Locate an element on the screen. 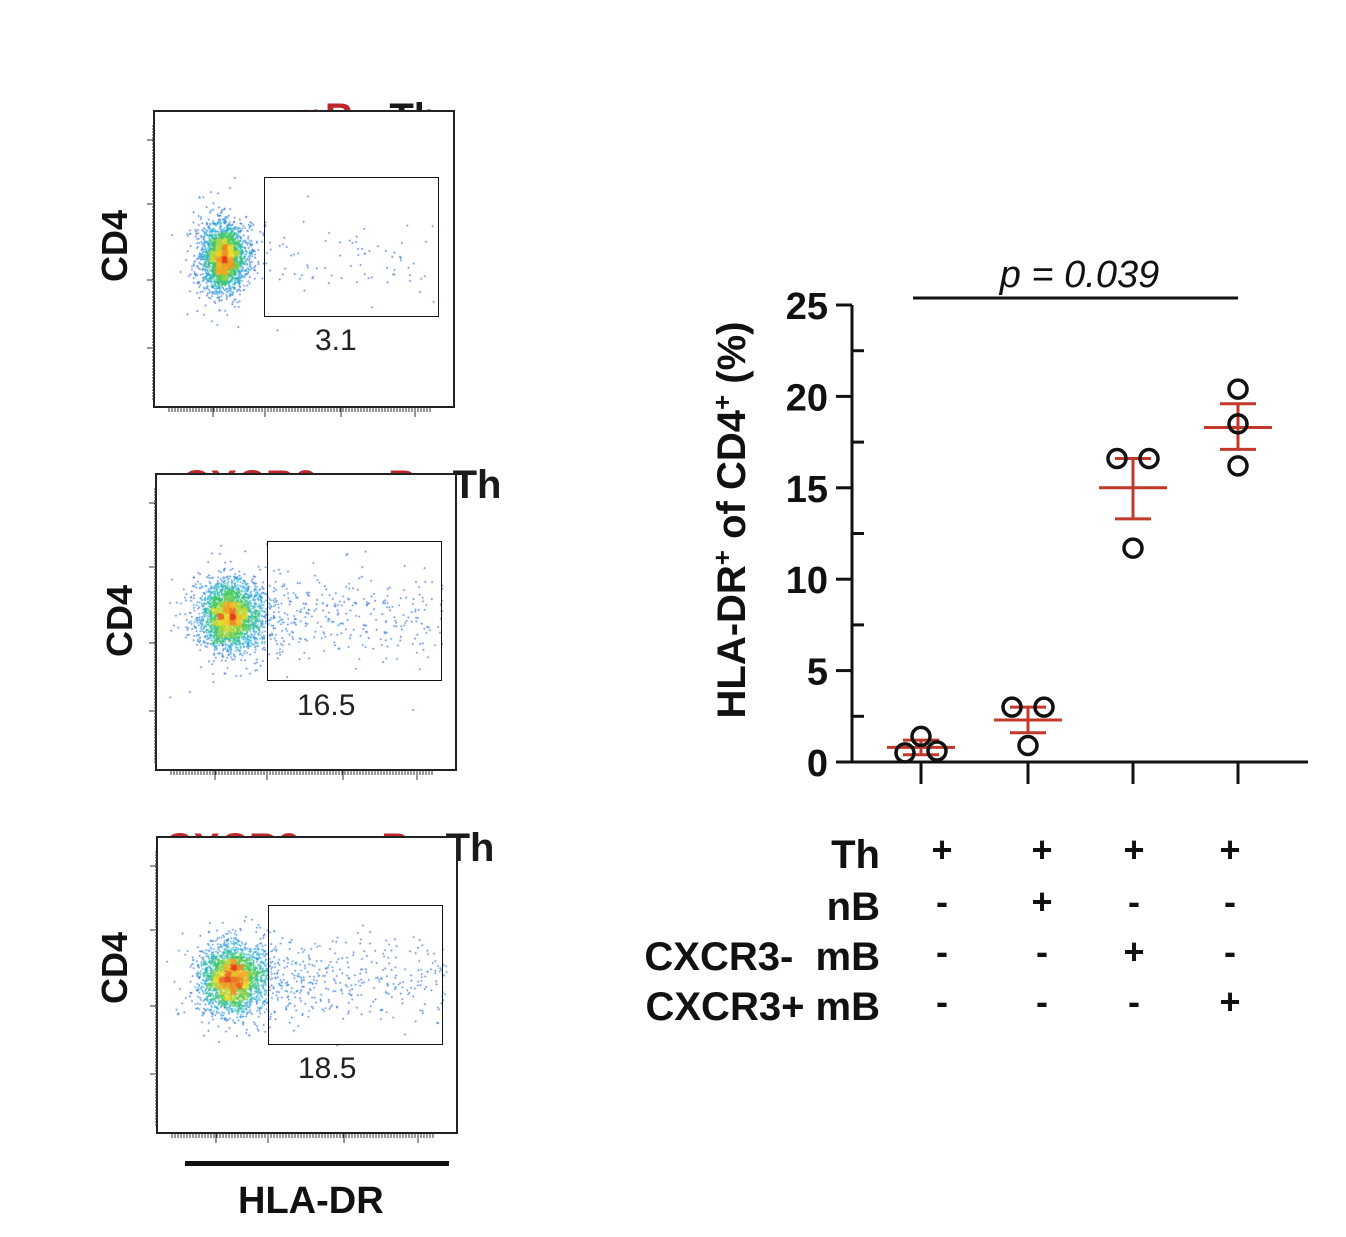  condition-row-label: CXCR3+ mB is located at coordinates (762, 1007).